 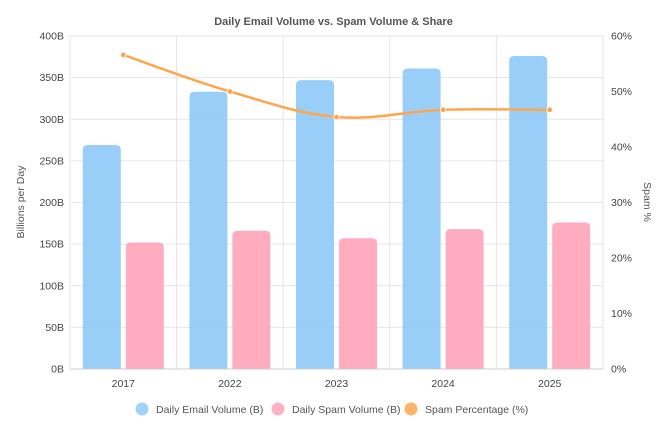 What do you see at coordinates (51, 37) in the screenshot?
I see `y-tick-label: 400B` at bounding box center [51, 37].